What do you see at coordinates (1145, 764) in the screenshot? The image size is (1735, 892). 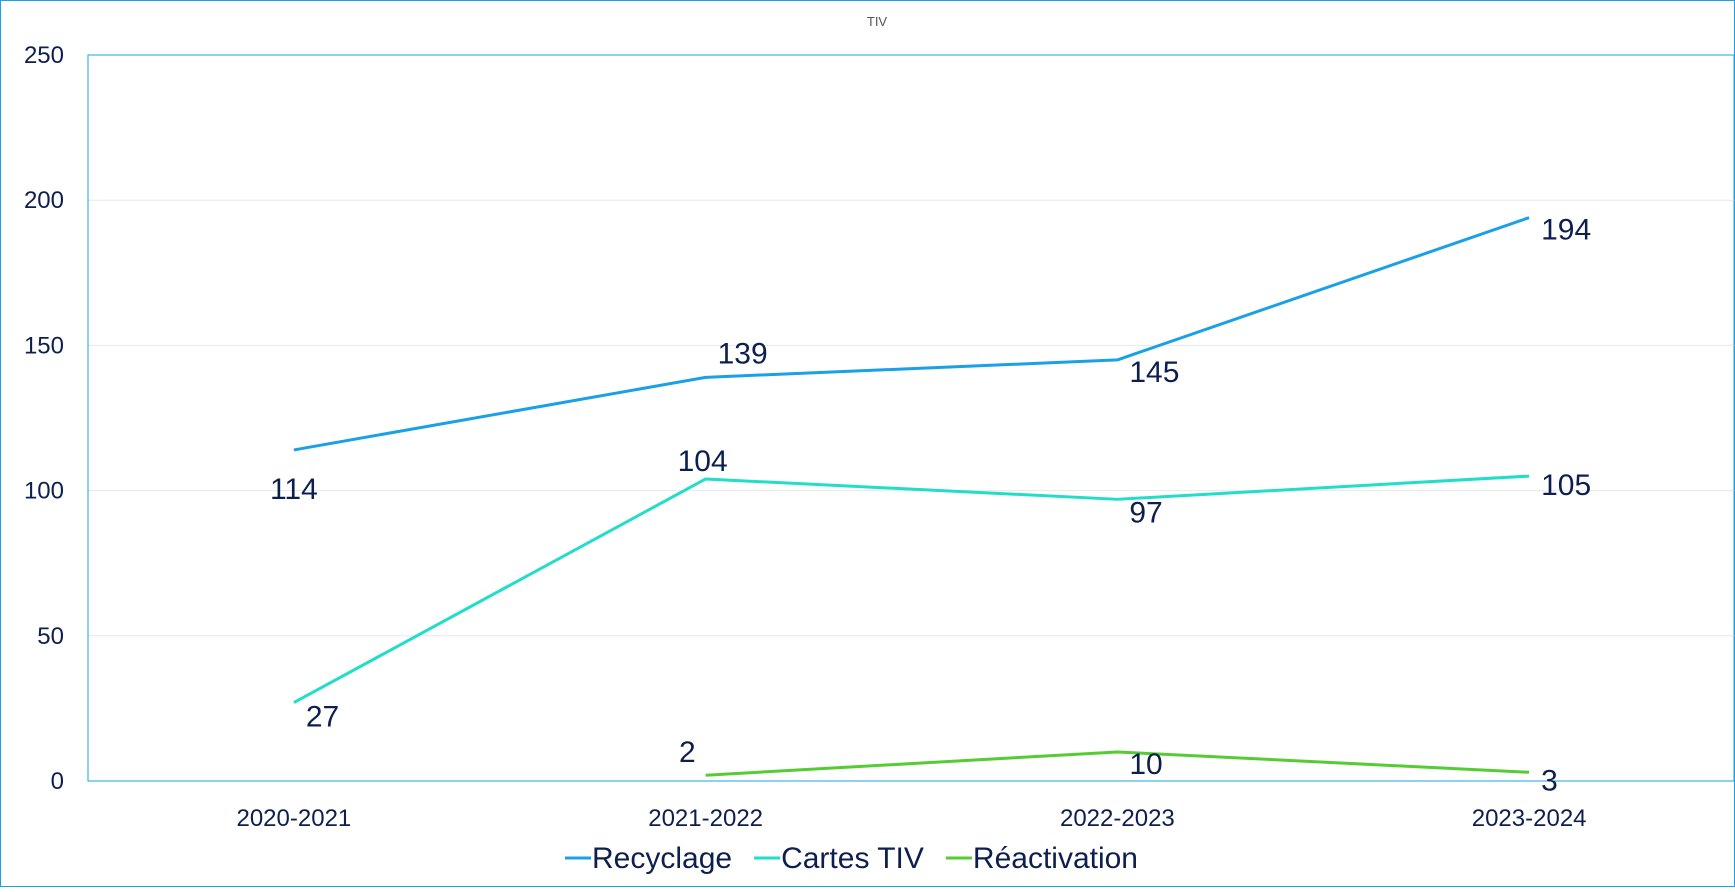 I see `data-label: 10` at bounding box center [1145, 764].